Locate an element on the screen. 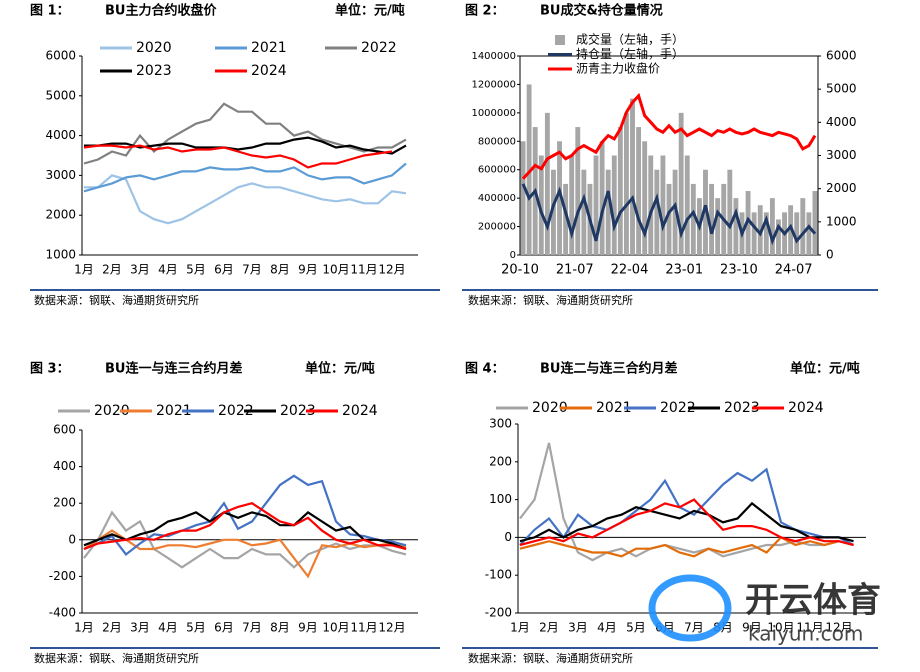 This screenshot has height=672, width=920. y-tick-label: 6000 is located at coordinates (60, 56).